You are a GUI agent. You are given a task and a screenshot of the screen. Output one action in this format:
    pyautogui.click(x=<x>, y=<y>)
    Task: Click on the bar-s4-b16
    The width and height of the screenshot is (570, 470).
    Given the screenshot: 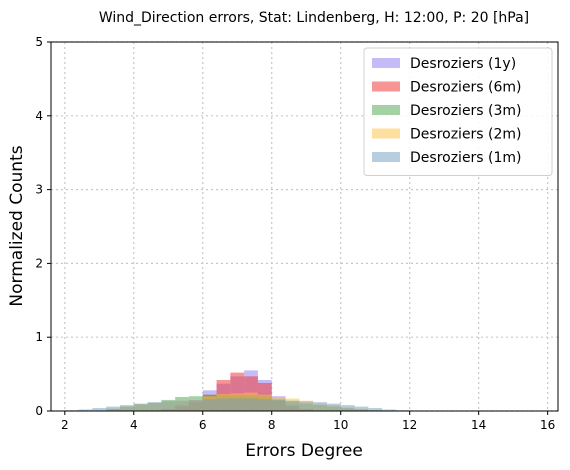 What is the action you would take?
    pyautogui.click(x=292, y=405)
    